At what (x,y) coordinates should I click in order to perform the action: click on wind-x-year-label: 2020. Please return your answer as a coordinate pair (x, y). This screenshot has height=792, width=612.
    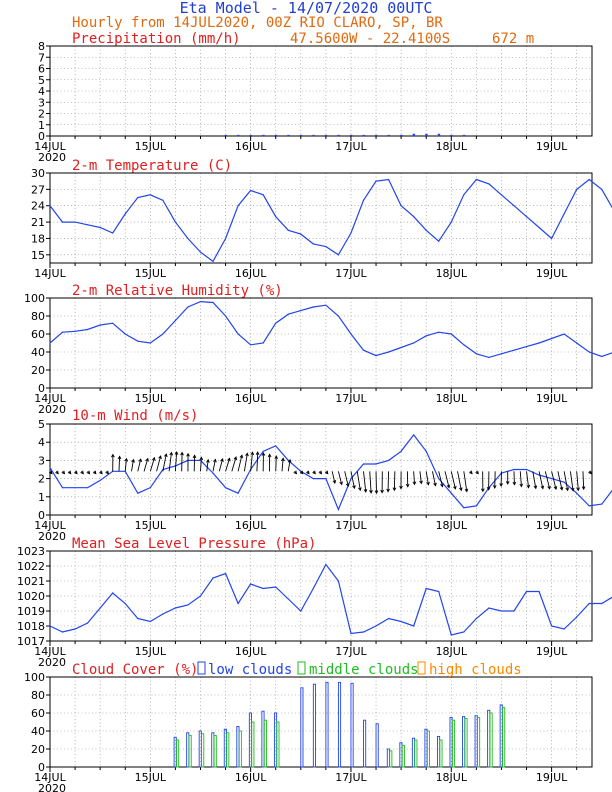
    Looking at the image, I should click on (52, 536).